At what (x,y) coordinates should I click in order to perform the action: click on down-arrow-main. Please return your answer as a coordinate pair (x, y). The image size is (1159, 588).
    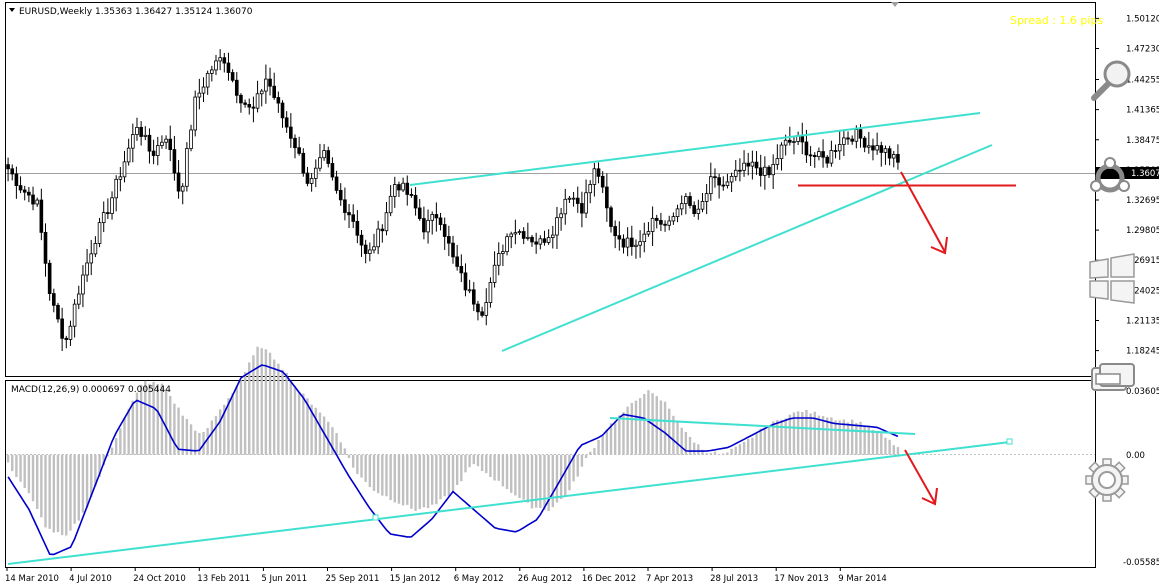
    Looking at the image, I should click on (923, 212).